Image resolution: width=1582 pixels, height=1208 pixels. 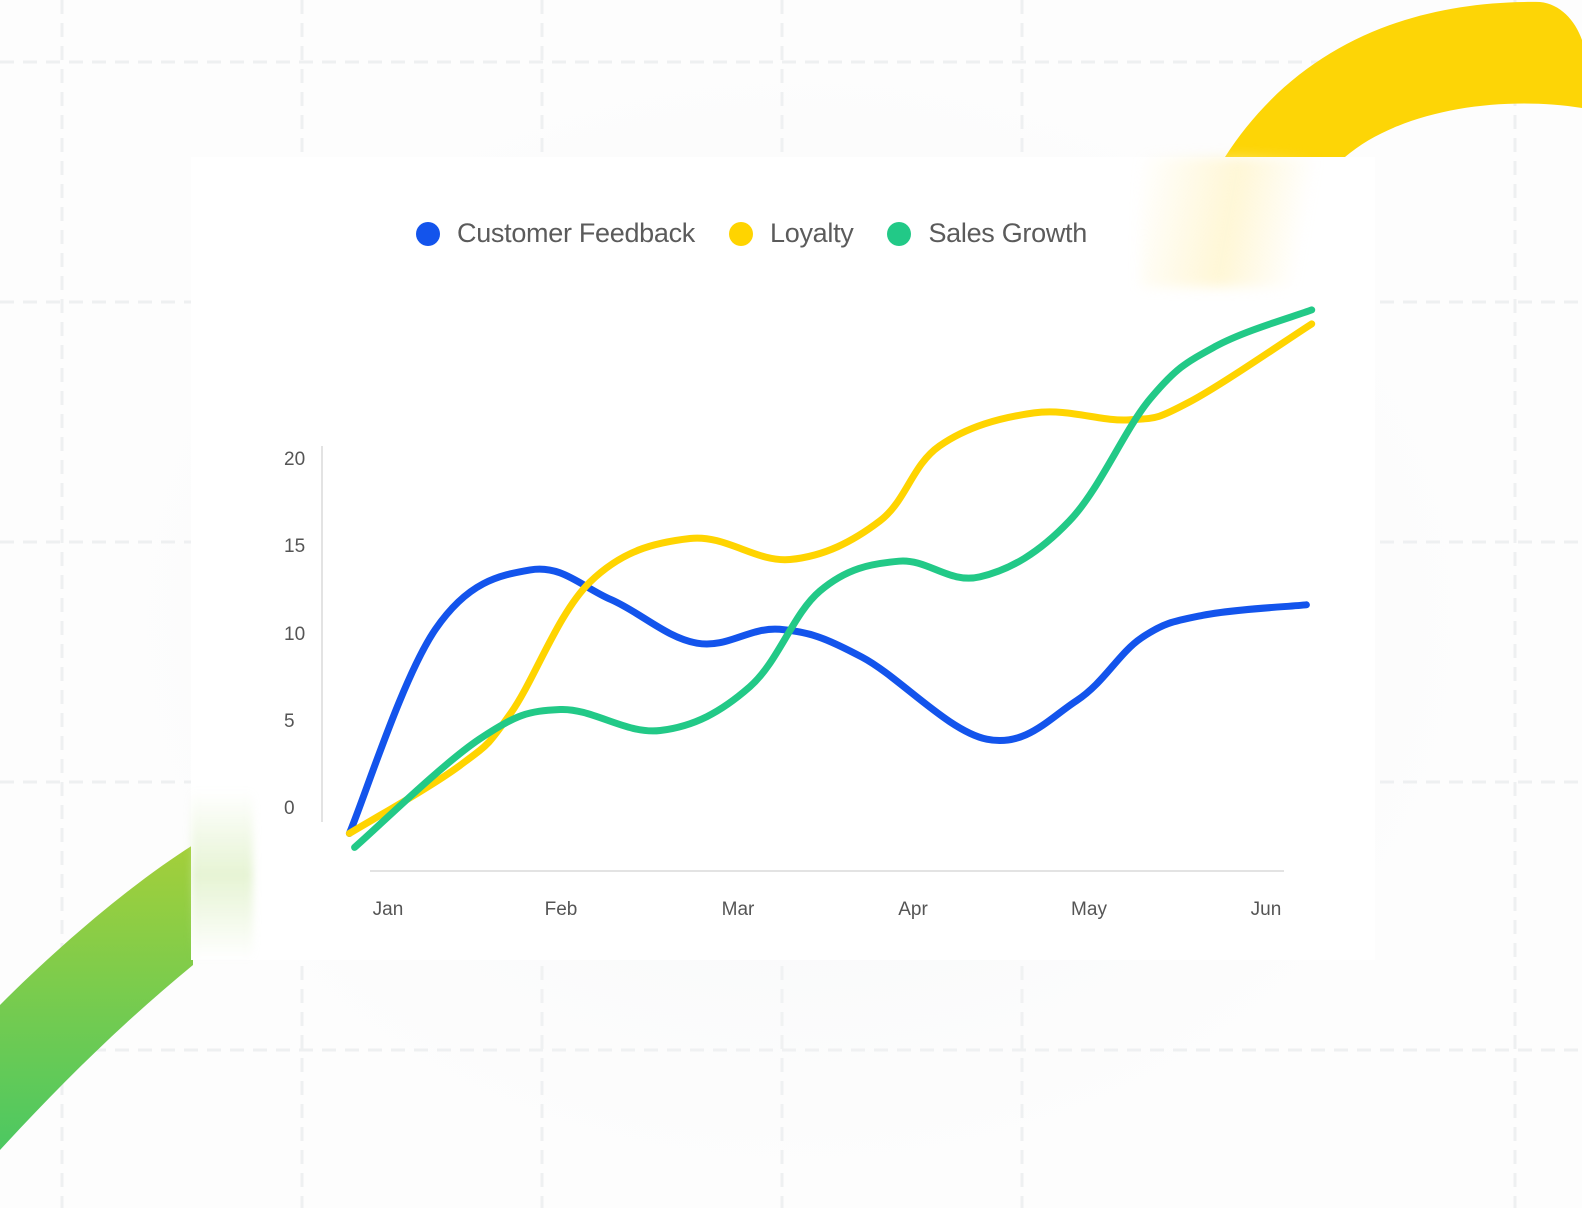 I want to click on legend-label: Loyalty, so click(x=812, y=233).